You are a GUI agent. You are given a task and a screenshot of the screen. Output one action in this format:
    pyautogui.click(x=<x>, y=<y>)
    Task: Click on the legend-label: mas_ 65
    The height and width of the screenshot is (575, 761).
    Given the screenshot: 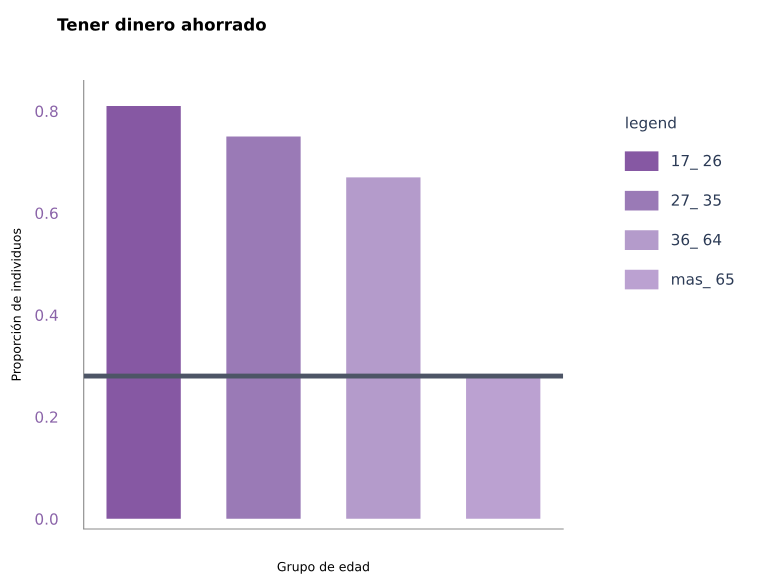 What is the action you would take?
    pyautogui.click(x=703, y=280)
    